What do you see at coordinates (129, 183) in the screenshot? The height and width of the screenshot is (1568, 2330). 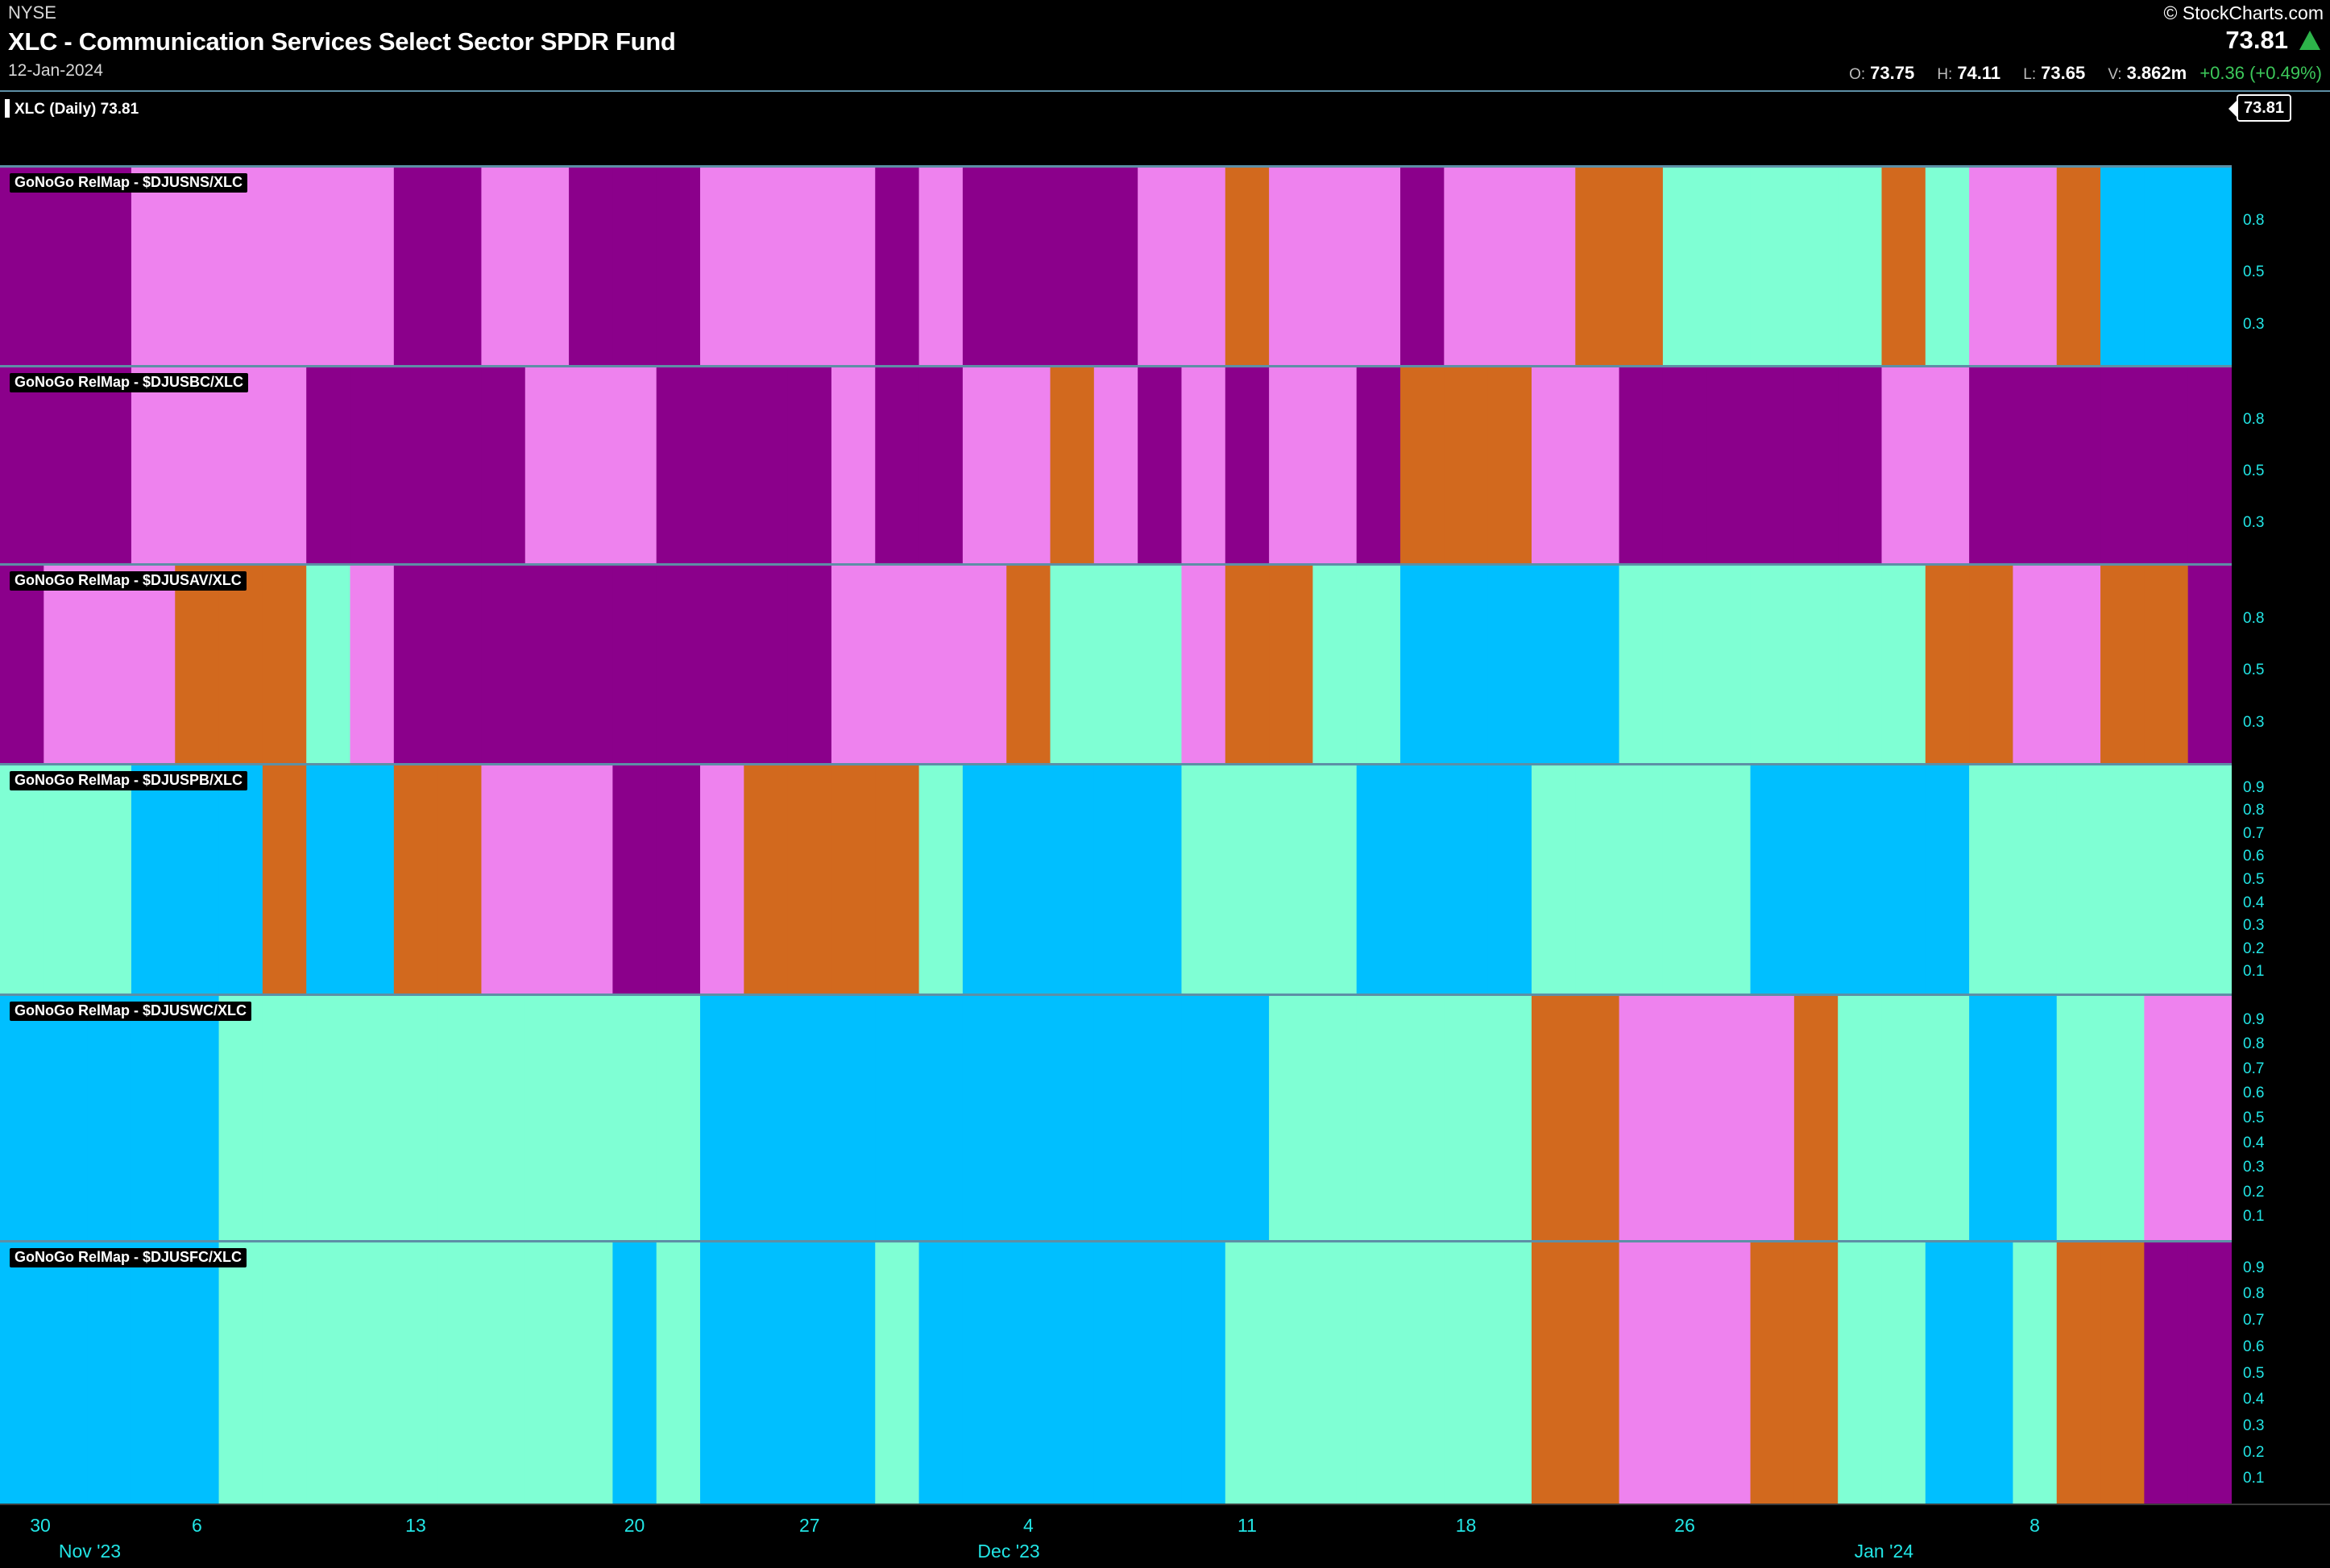 I see `panel-label: GoNoGo RelMap - $DJUSNS/XLC` at bounding box center [129, 183].